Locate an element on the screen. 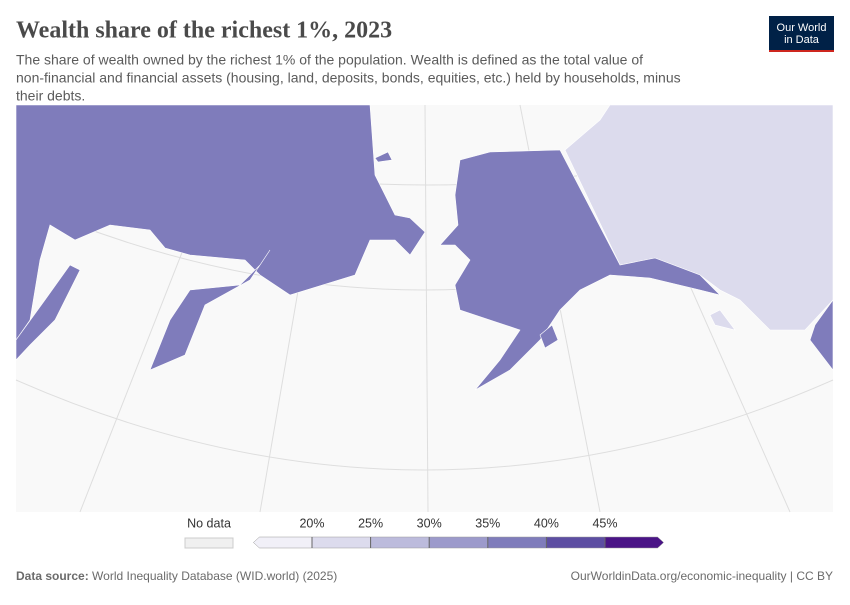  graticule is located at coordinates (424, 425).